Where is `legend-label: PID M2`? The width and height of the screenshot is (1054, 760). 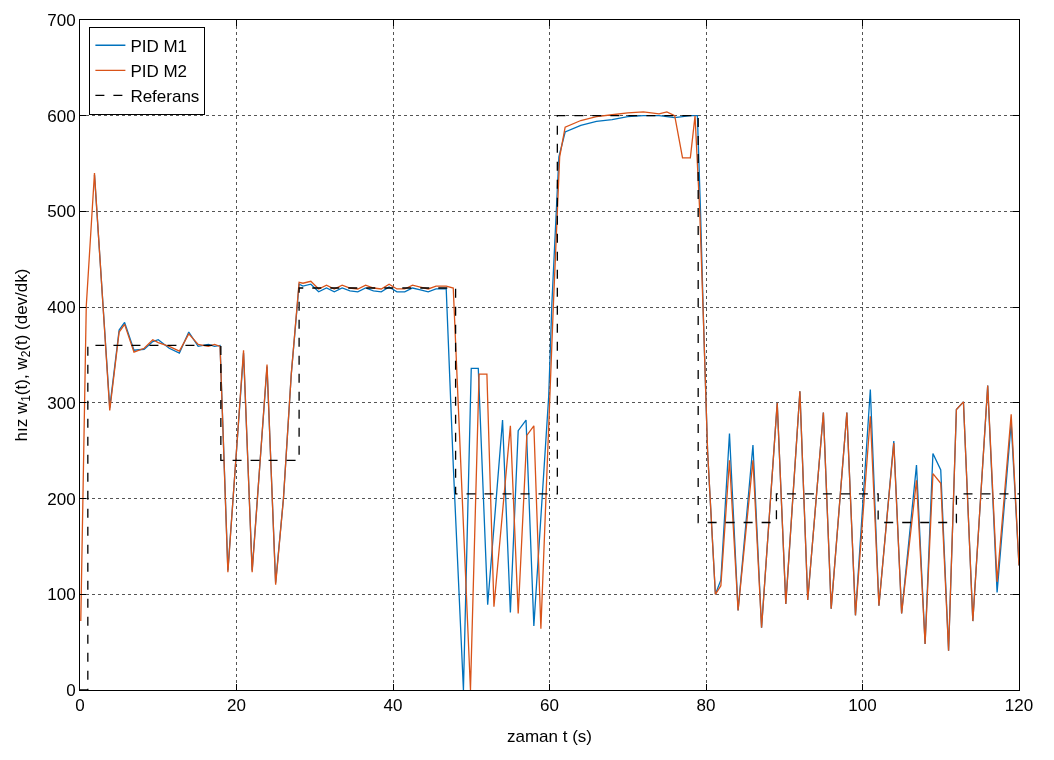
legend-label: PID M2 is located at coordinates (159, 71).